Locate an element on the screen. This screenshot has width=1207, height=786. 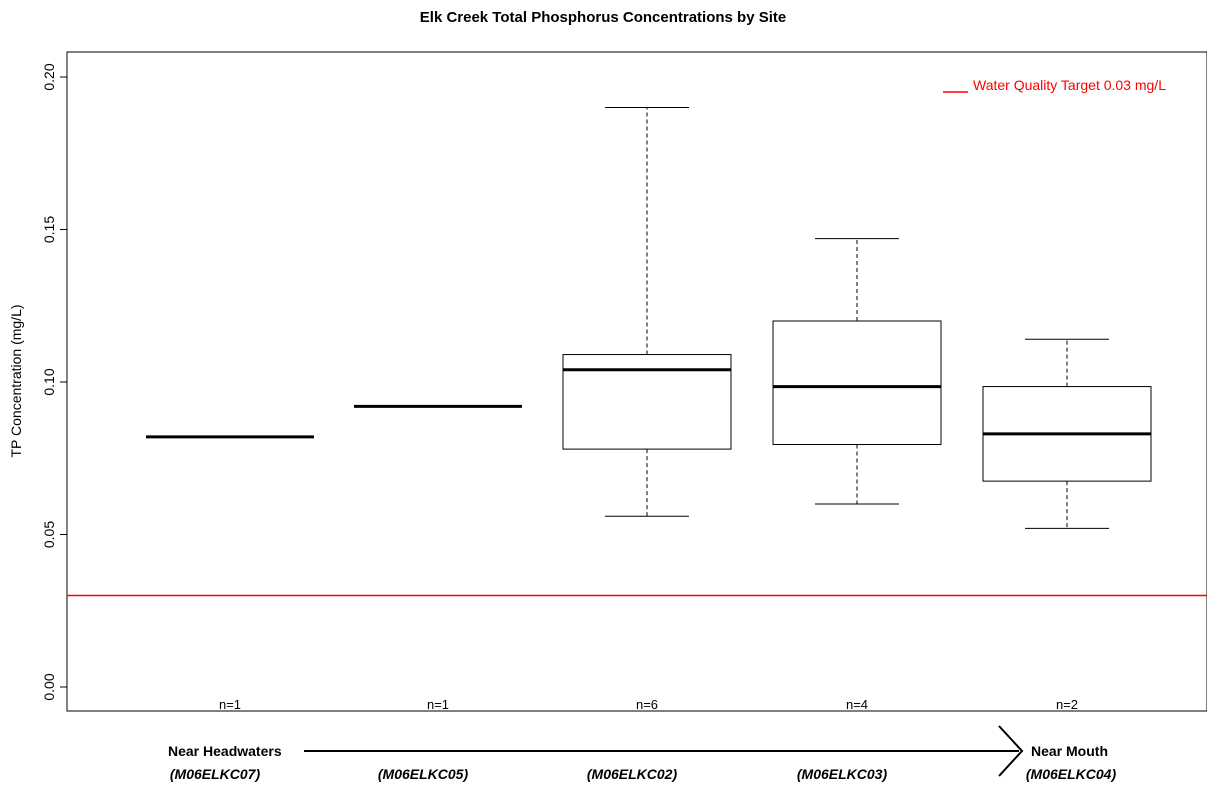
flow-arrow-head is located at coordinates (1011, 751).